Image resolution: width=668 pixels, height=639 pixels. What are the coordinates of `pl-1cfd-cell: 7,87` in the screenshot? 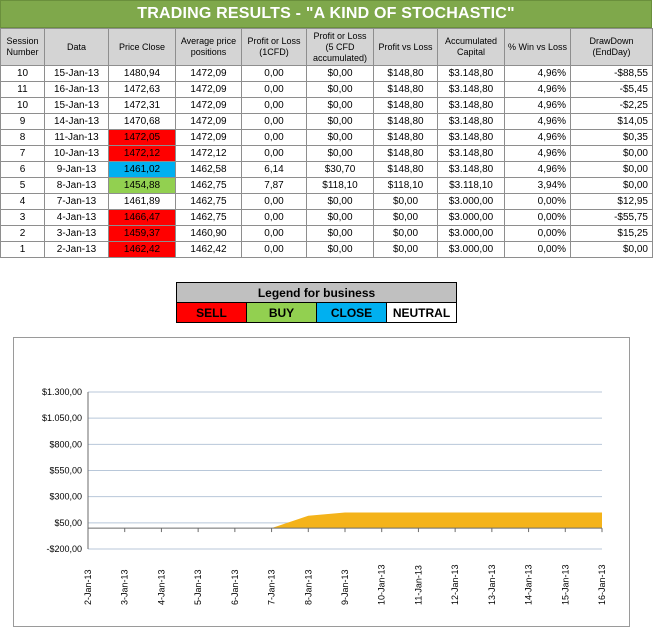 It's located at (274, 185).